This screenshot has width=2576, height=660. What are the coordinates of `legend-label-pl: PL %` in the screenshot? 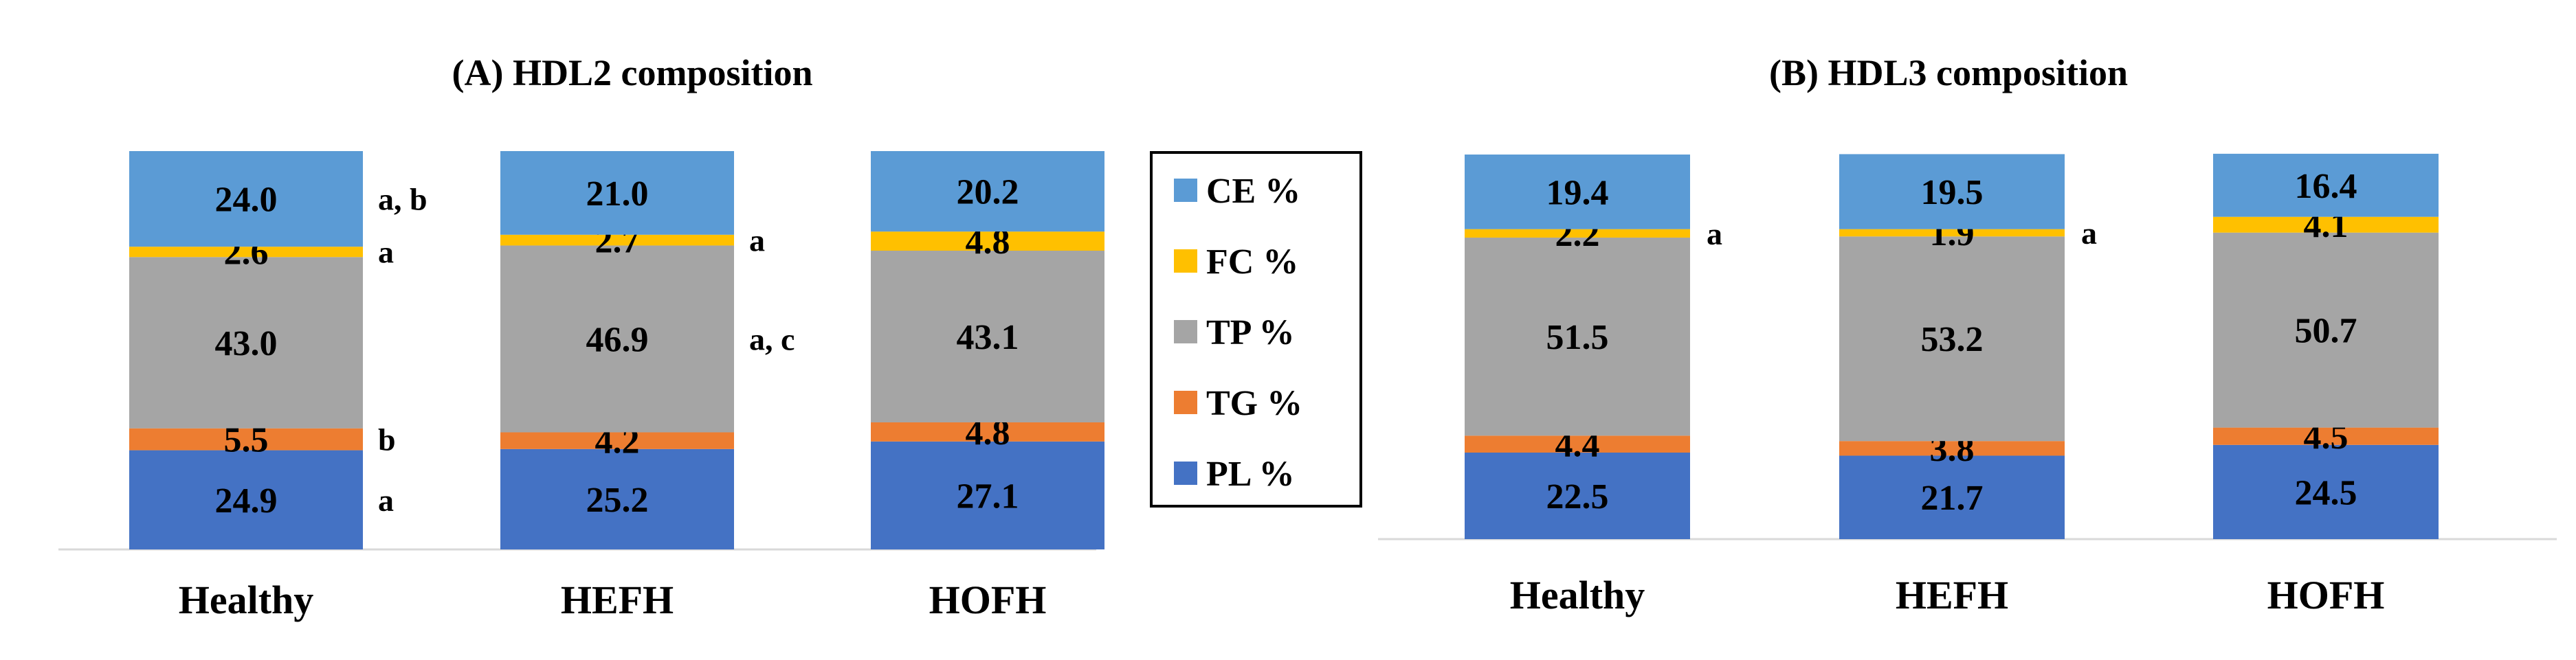 It's located at (1250, 474).